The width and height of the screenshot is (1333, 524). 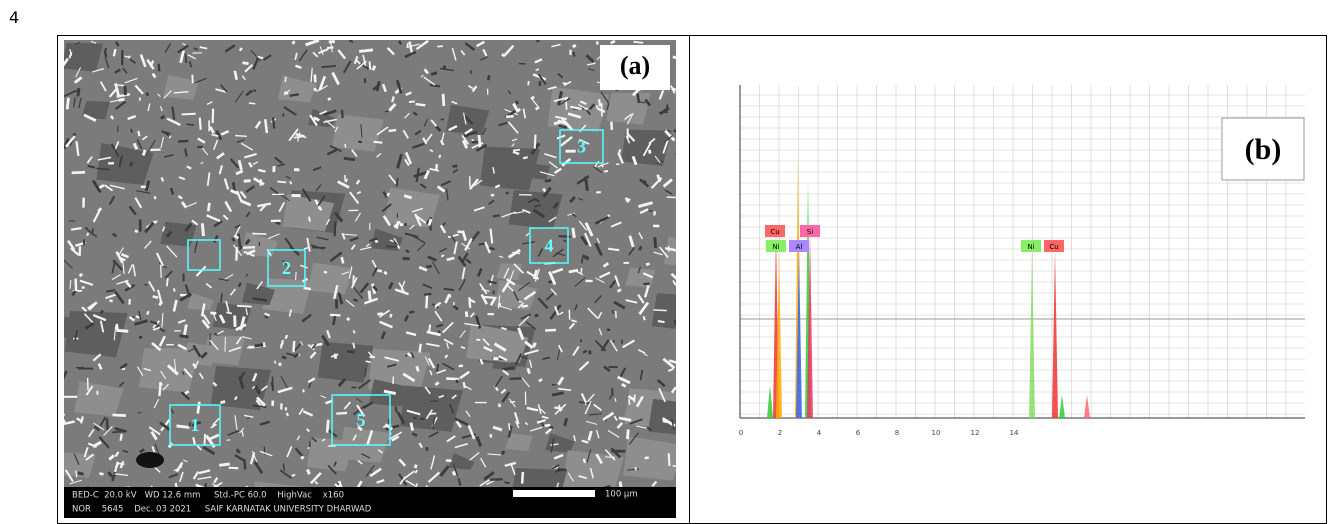 I want to click on region-box, so click(x=549, y=245).